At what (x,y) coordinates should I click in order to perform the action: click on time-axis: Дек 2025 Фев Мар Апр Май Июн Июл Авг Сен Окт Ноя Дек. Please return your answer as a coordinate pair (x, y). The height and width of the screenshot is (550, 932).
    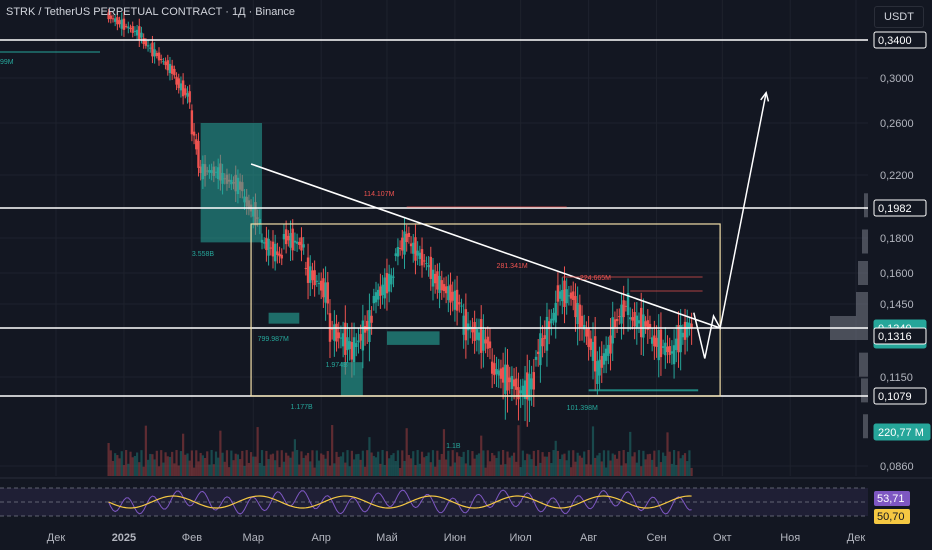
    Looking at the image, I should click on (456, 538).